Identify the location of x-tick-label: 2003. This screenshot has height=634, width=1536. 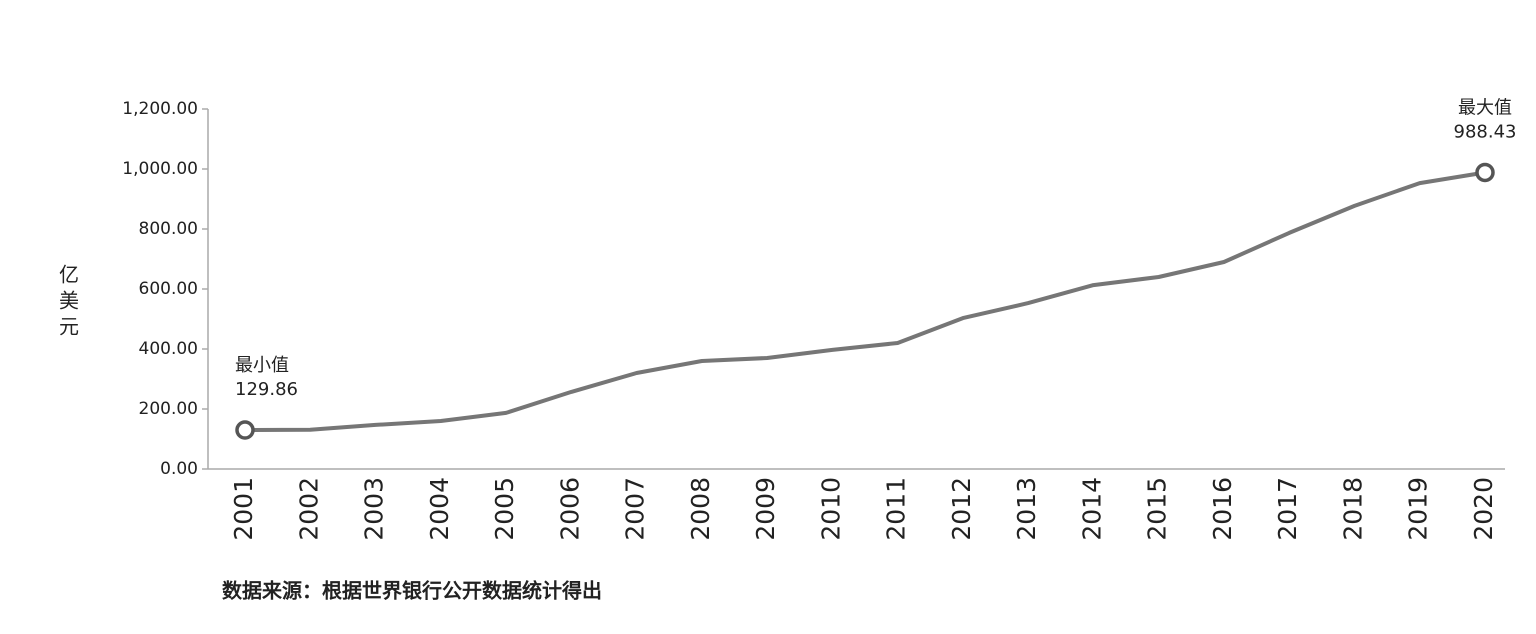
(374, 509).